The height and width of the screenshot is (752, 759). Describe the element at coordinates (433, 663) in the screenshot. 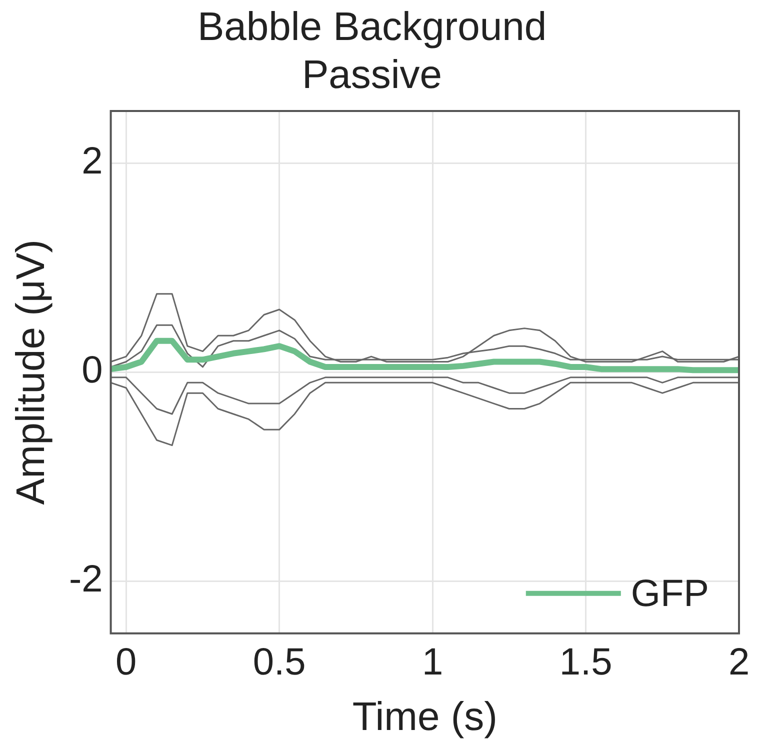

I see `x-tick-label: 1` at that location.